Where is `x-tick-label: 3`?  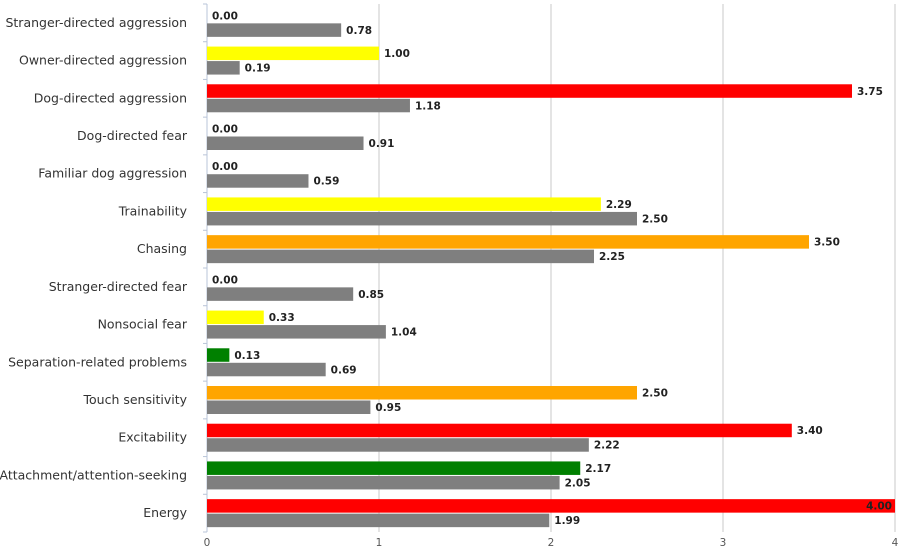
x-tick-label: 3 is located at coordinates (723, 543).